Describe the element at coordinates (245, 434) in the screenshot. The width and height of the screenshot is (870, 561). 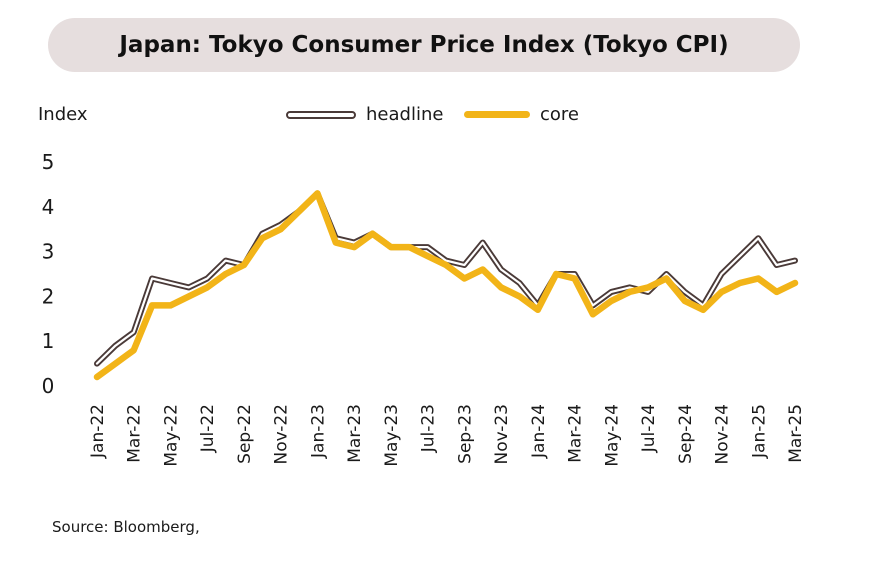
I see `x-tick-label: Sep-22` at that location.